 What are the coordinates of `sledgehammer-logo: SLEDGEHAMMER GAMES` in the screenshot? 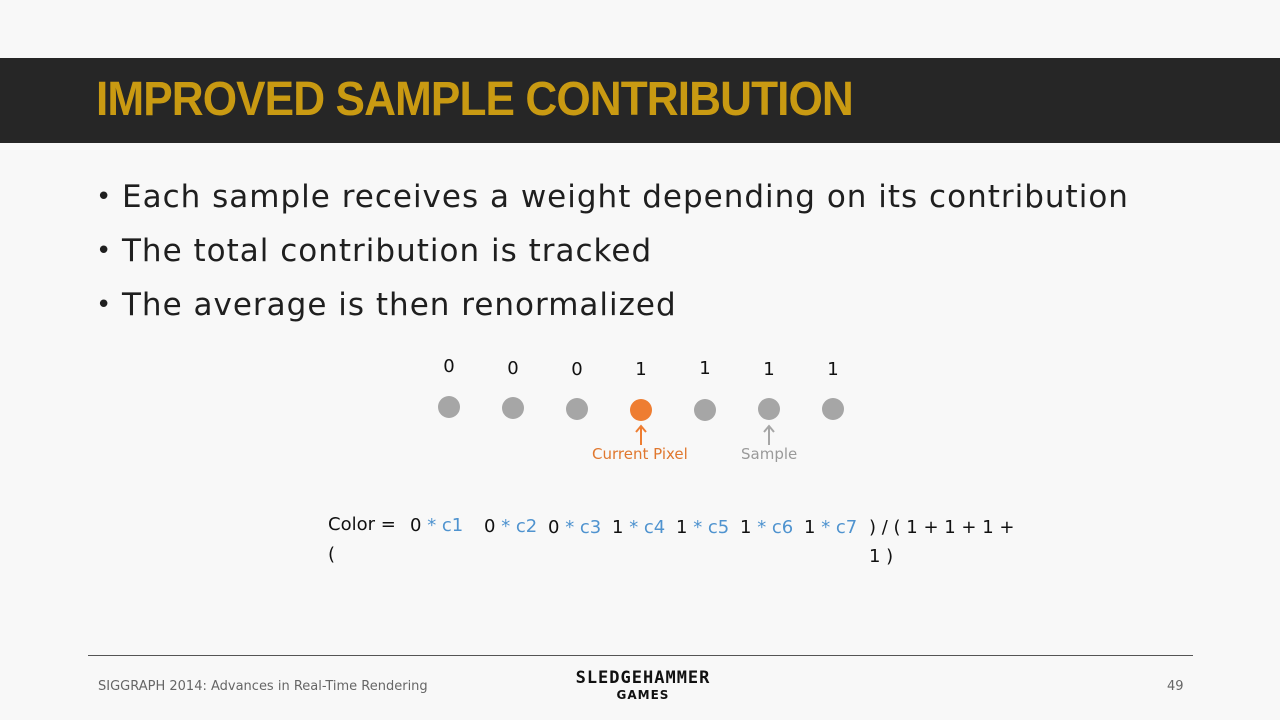 It's located at (643, 686).